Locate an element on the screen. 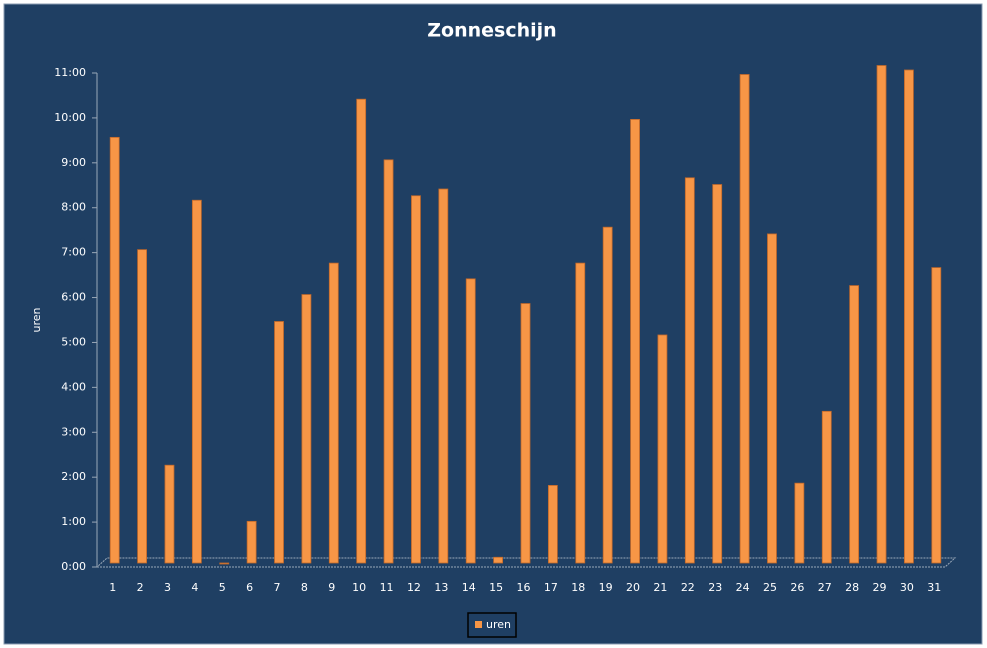  x-tick-label: 19 is located at coordinates (606, 587).